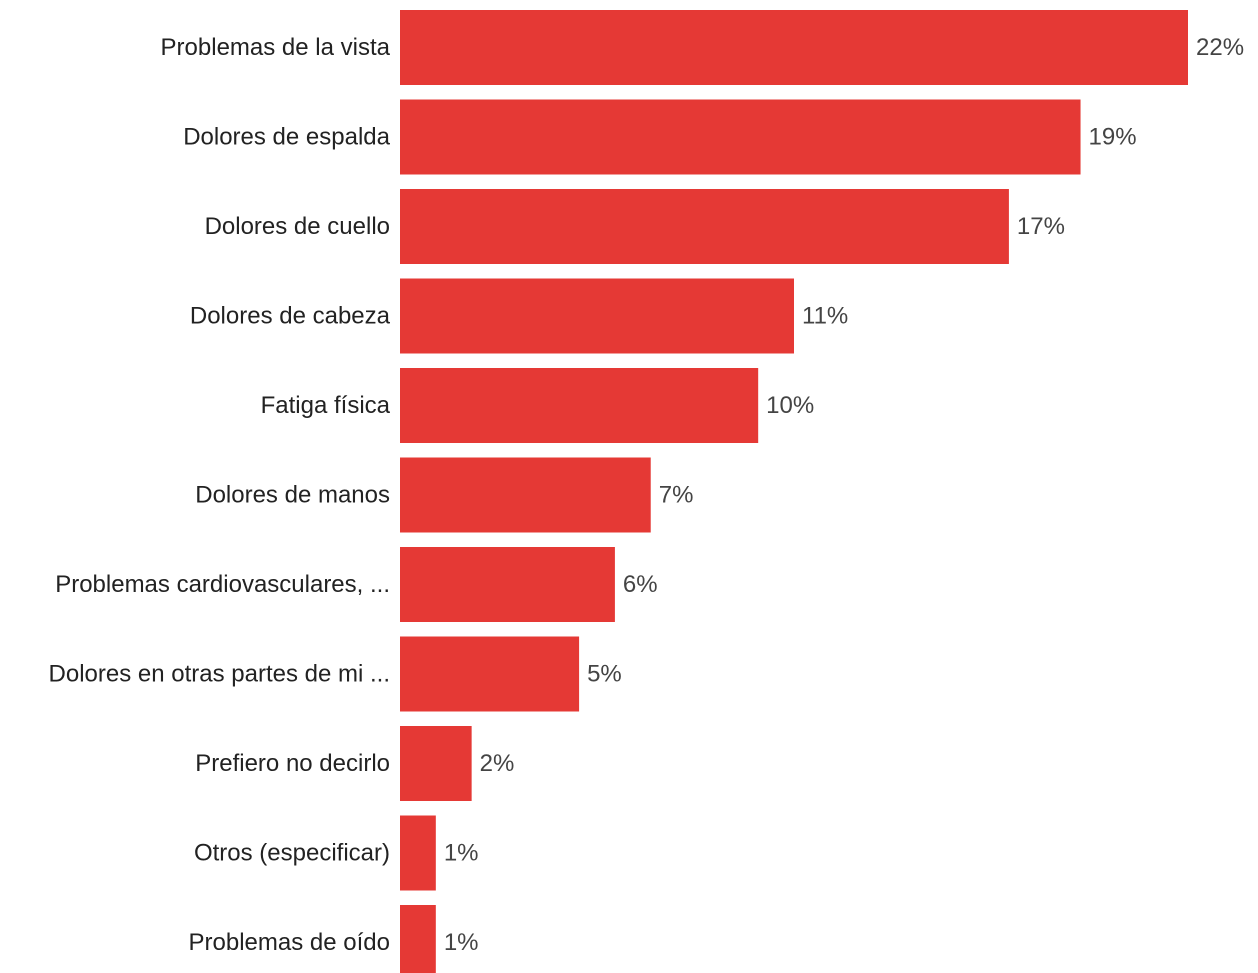  I want to click on value-label: 7%, so click(676, 495).